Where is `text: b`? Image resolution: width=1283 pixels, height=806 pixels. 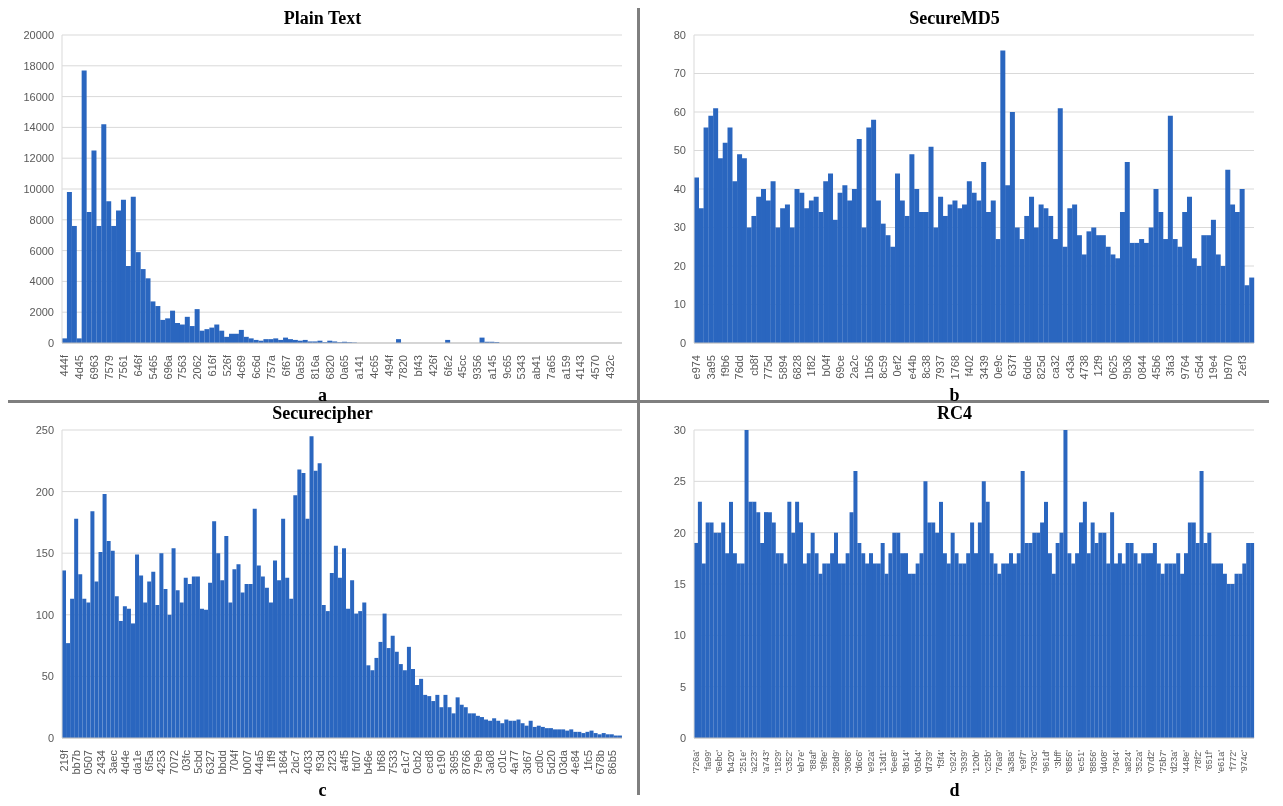 text: b is located at coordinates (954, 395).